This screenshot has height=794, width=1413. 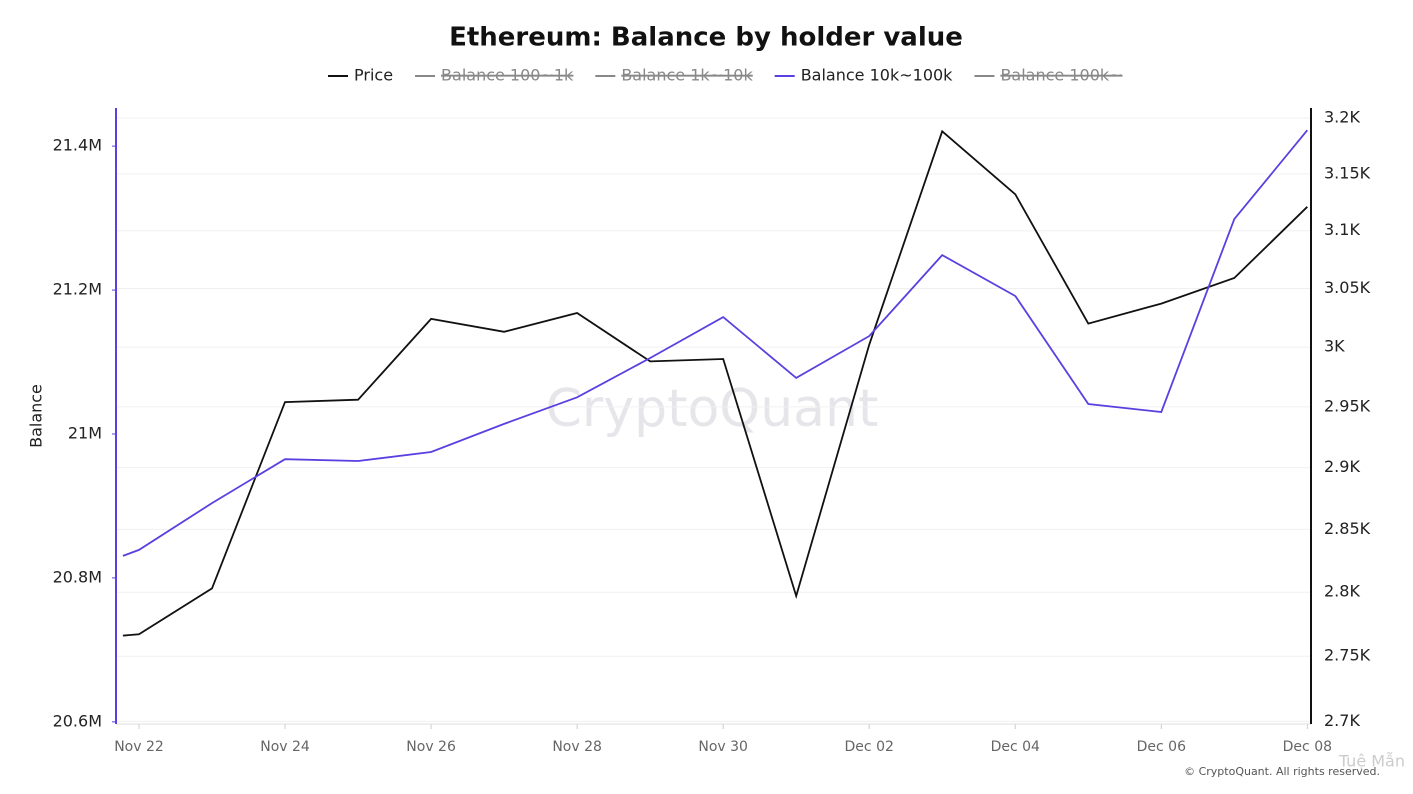 I want to click on x-tick-label: Nov 24, so click(x=285, y=747).